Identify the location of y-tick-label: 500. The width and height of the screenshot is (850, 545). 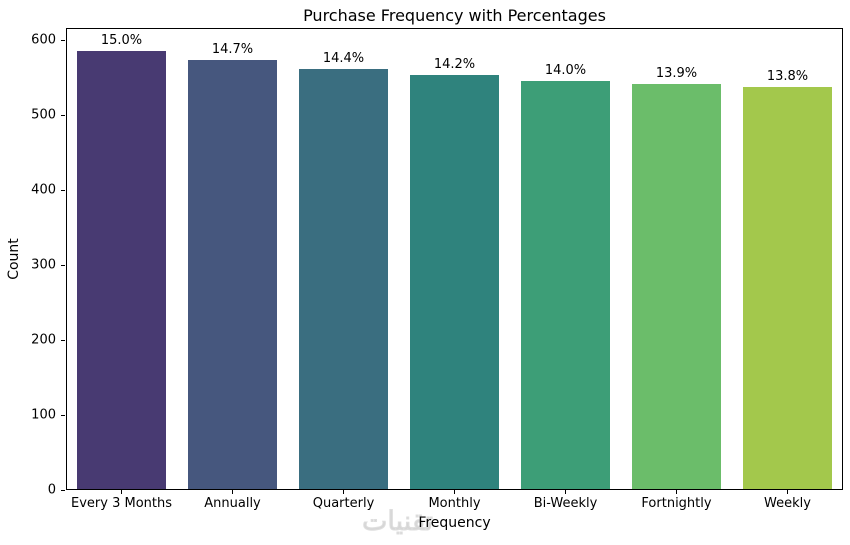
(43, 115).